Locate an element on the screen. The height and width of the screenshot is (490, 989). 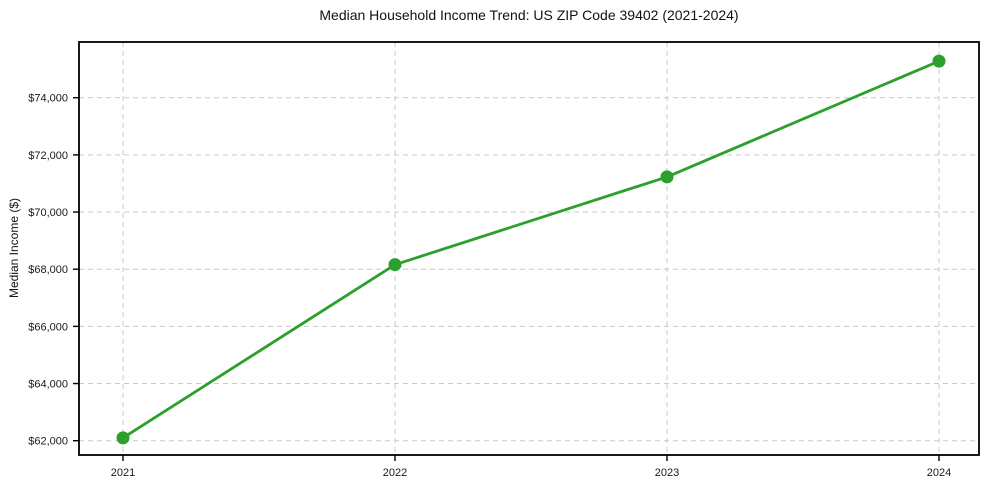
y-tick-label: $70,000 is located at coordinates (48, 213).